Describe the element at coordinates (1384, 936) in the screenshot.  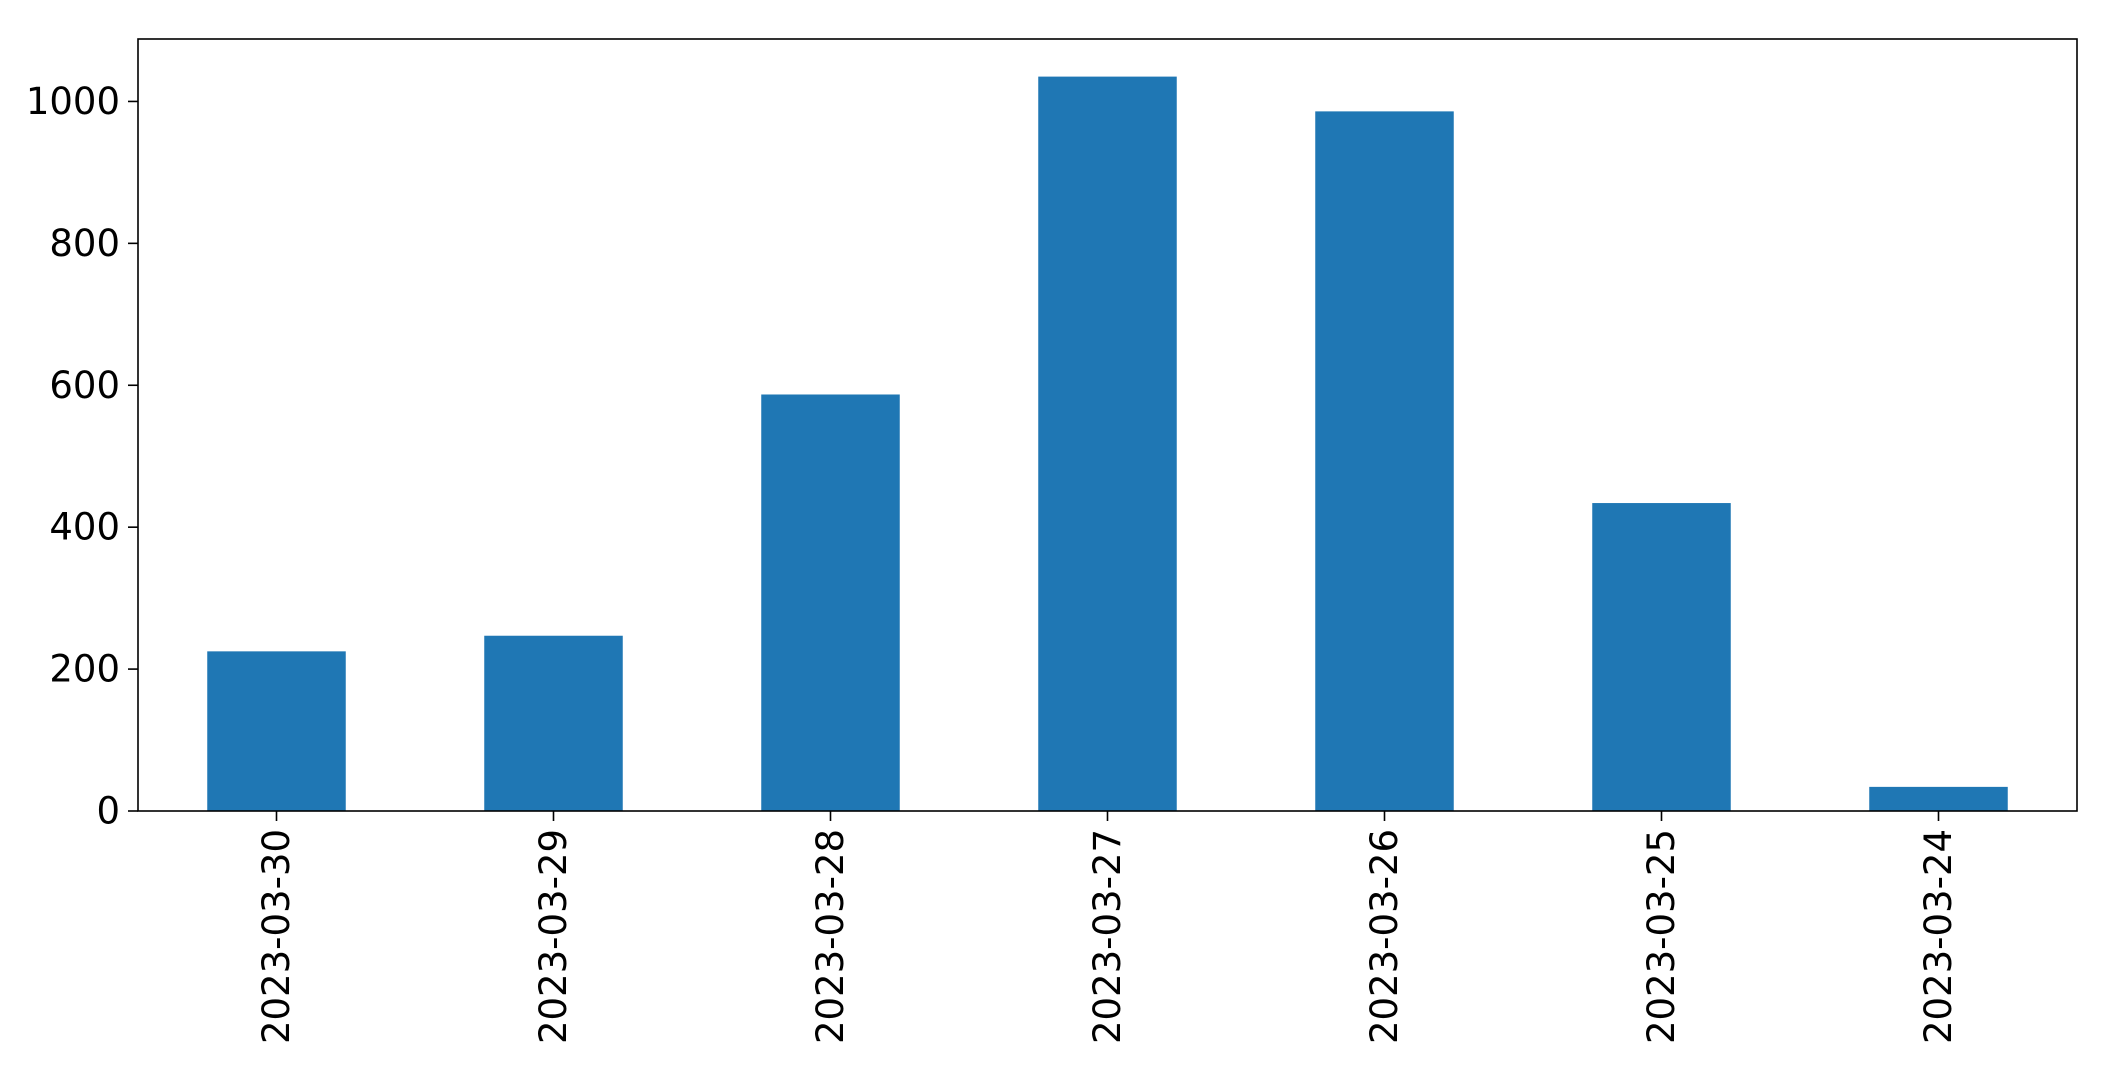
I see `x-tick-label: 2023-03-26` at that location.